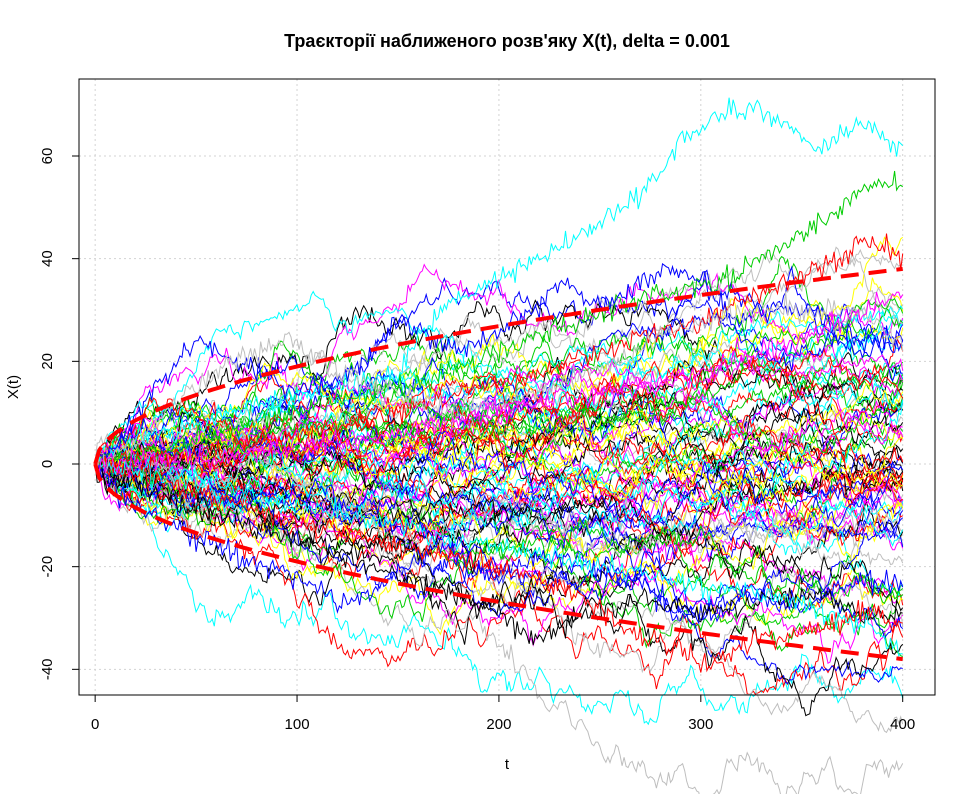 The image size is (976, 794). I want to click on x-axis-label: t, so click(507, 764).